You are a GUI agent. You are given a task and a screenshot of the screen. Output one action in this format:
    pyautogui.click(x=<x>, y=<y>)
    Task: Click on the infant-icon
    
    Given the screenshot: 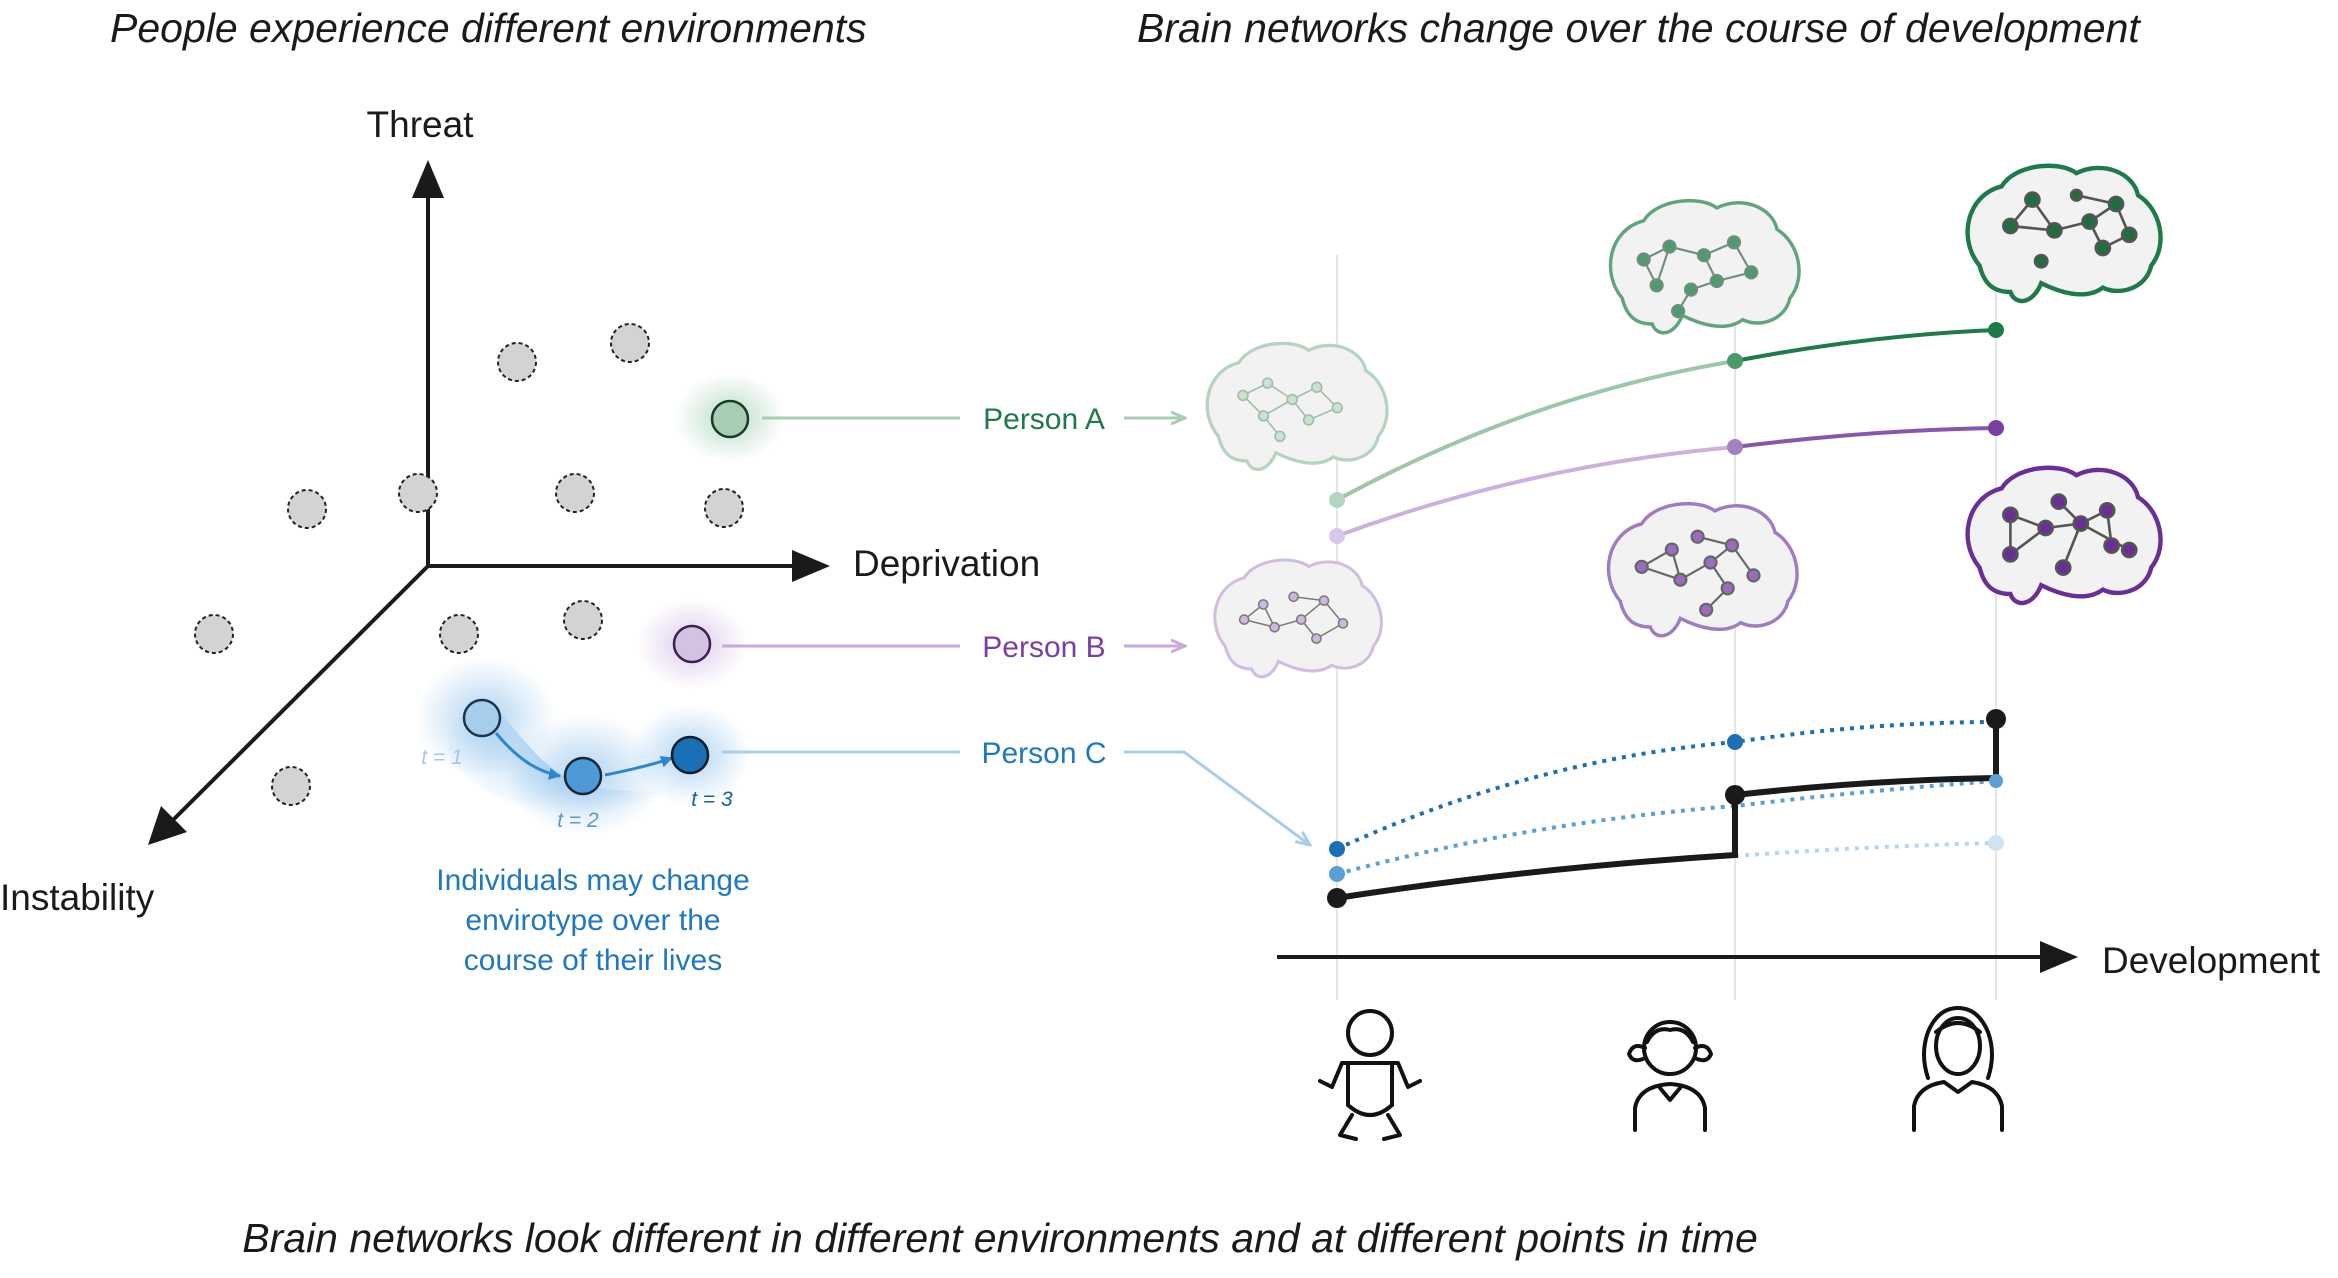 What is the action you would take?
    pyautogui.click(x=1370, y=1075)
    